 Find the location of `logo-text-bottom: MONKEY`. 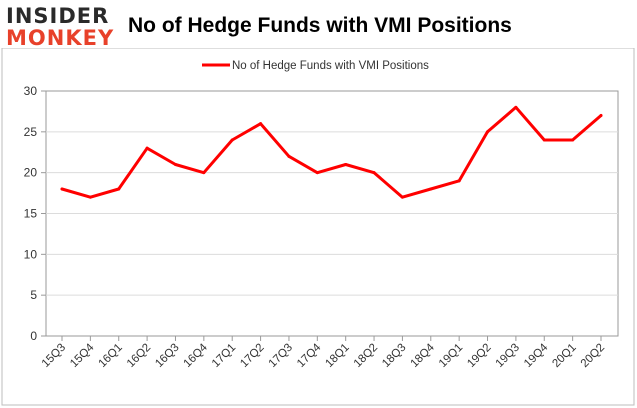

logo-text-bottom: MONKEY is located at coordinates (60, 38).